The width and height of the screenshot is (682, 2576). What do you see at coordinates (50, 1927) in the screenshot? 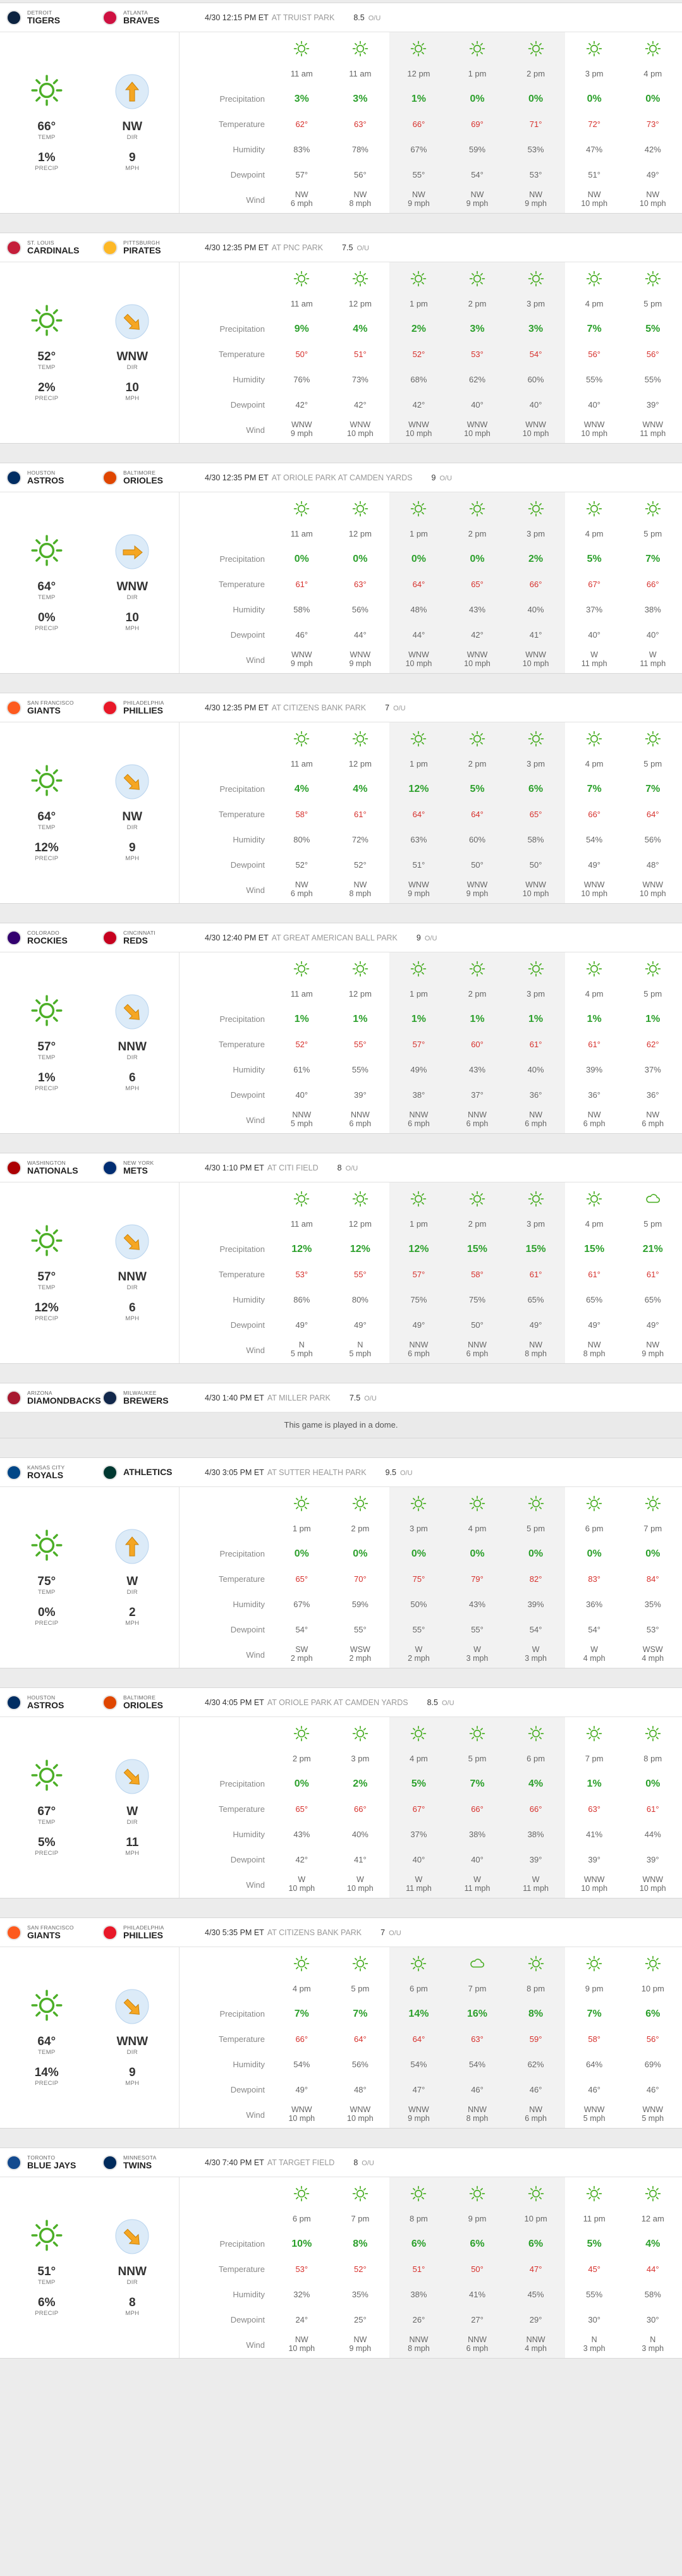
I see `team-city: SAN FRANCISCO` at bounding box center [50, 1927].